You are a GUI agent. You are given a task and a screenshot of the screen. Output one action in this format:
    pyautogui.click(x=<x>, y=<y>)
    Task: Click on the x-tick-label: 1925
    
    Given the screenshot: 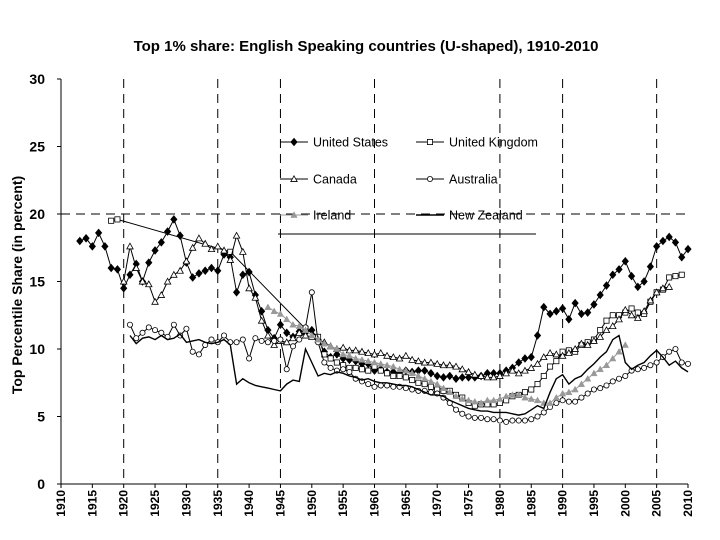 What is the action you would take?
    pyautogui.click(x=155, y=503)
    